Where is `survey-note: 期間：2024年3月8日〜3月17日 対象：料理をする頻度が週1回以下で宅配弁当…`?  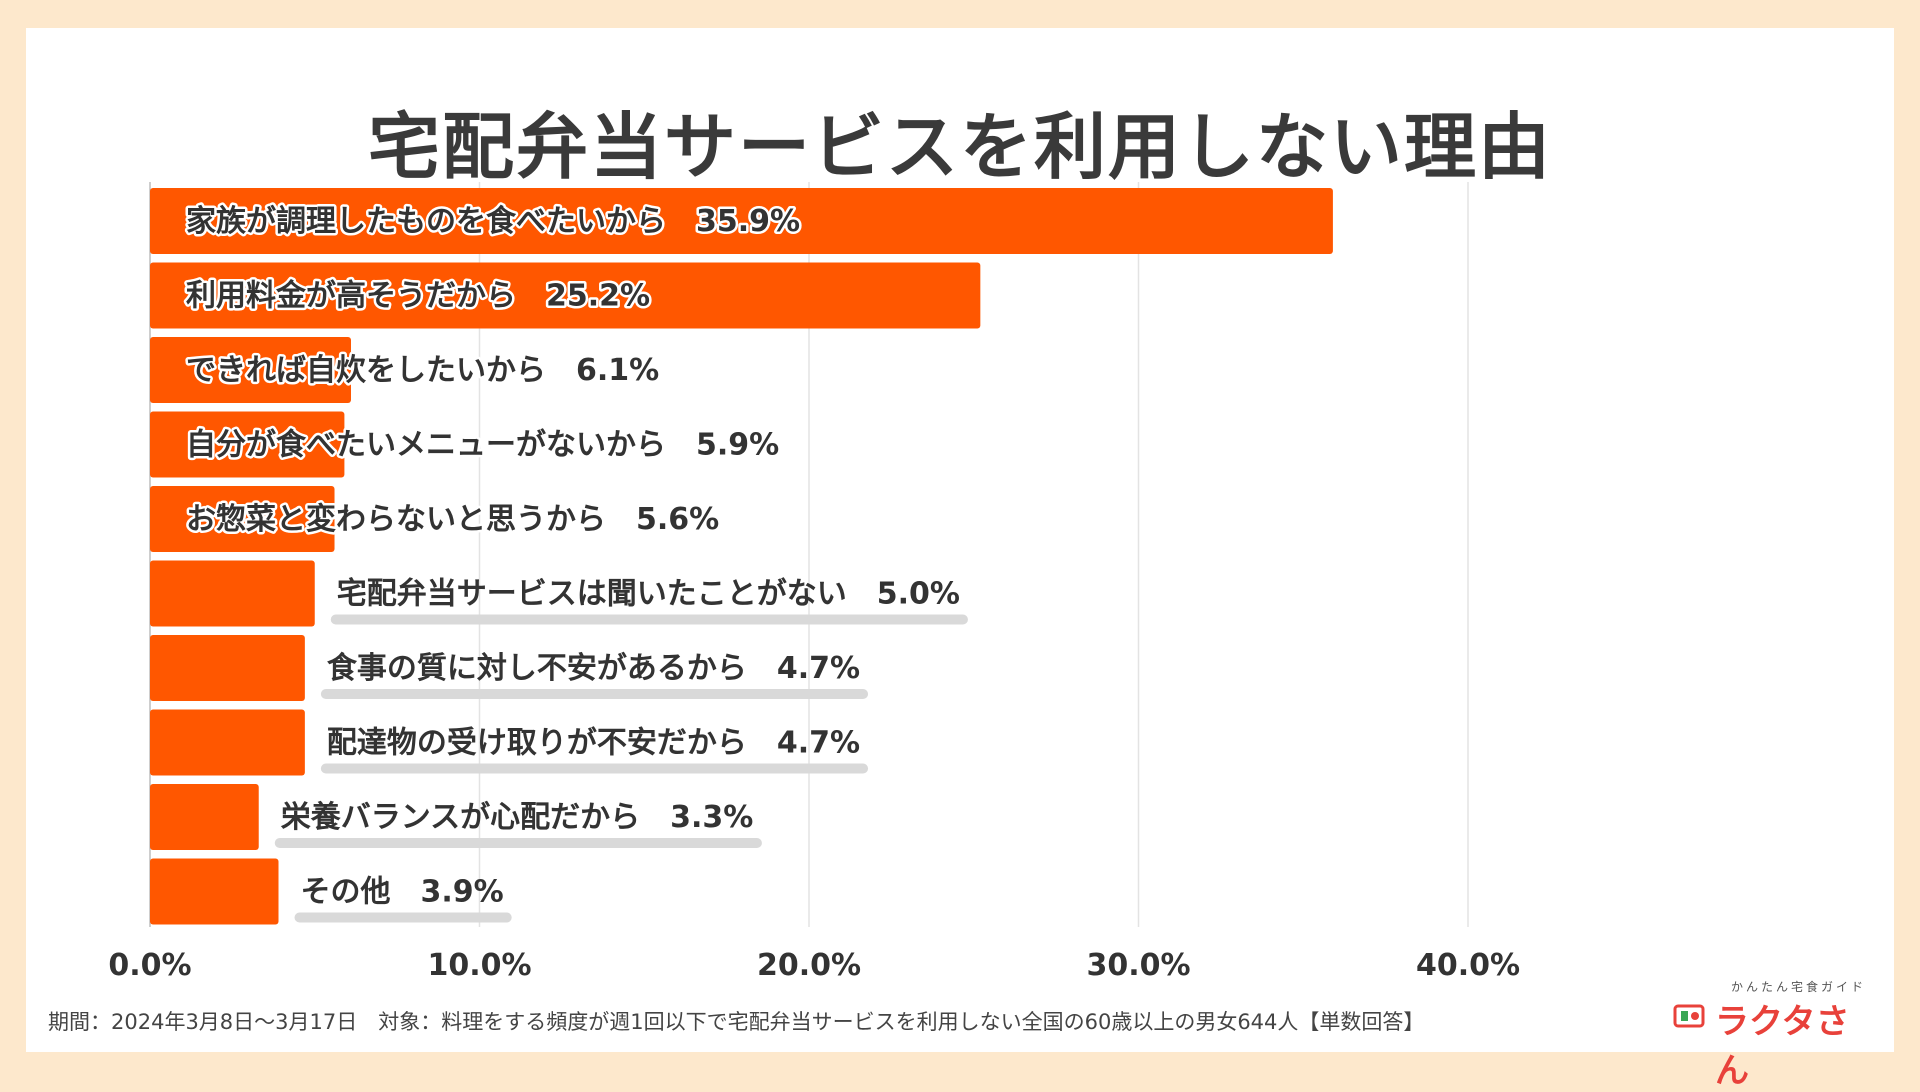 survey-note: 期間：2024年3月8日〜3月17日 対象：料理をする頻度が週1回以下で宅配弁当… is located at coordinates (736, 1022).